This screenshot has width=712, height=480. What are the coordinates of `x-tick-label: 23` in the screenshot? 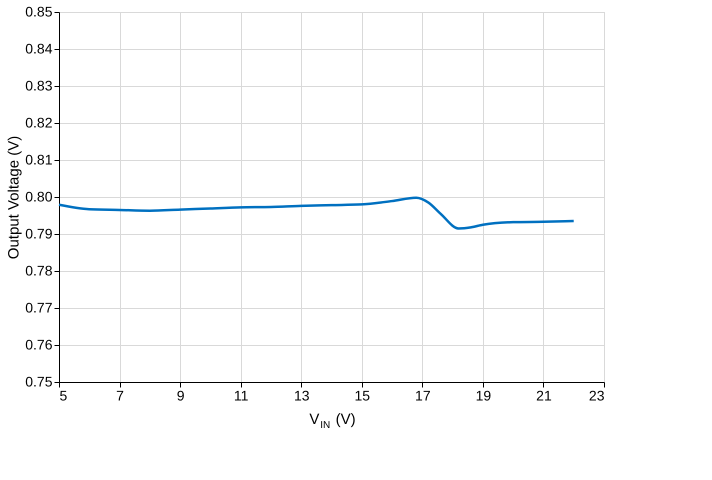 It's located at (596, 396).